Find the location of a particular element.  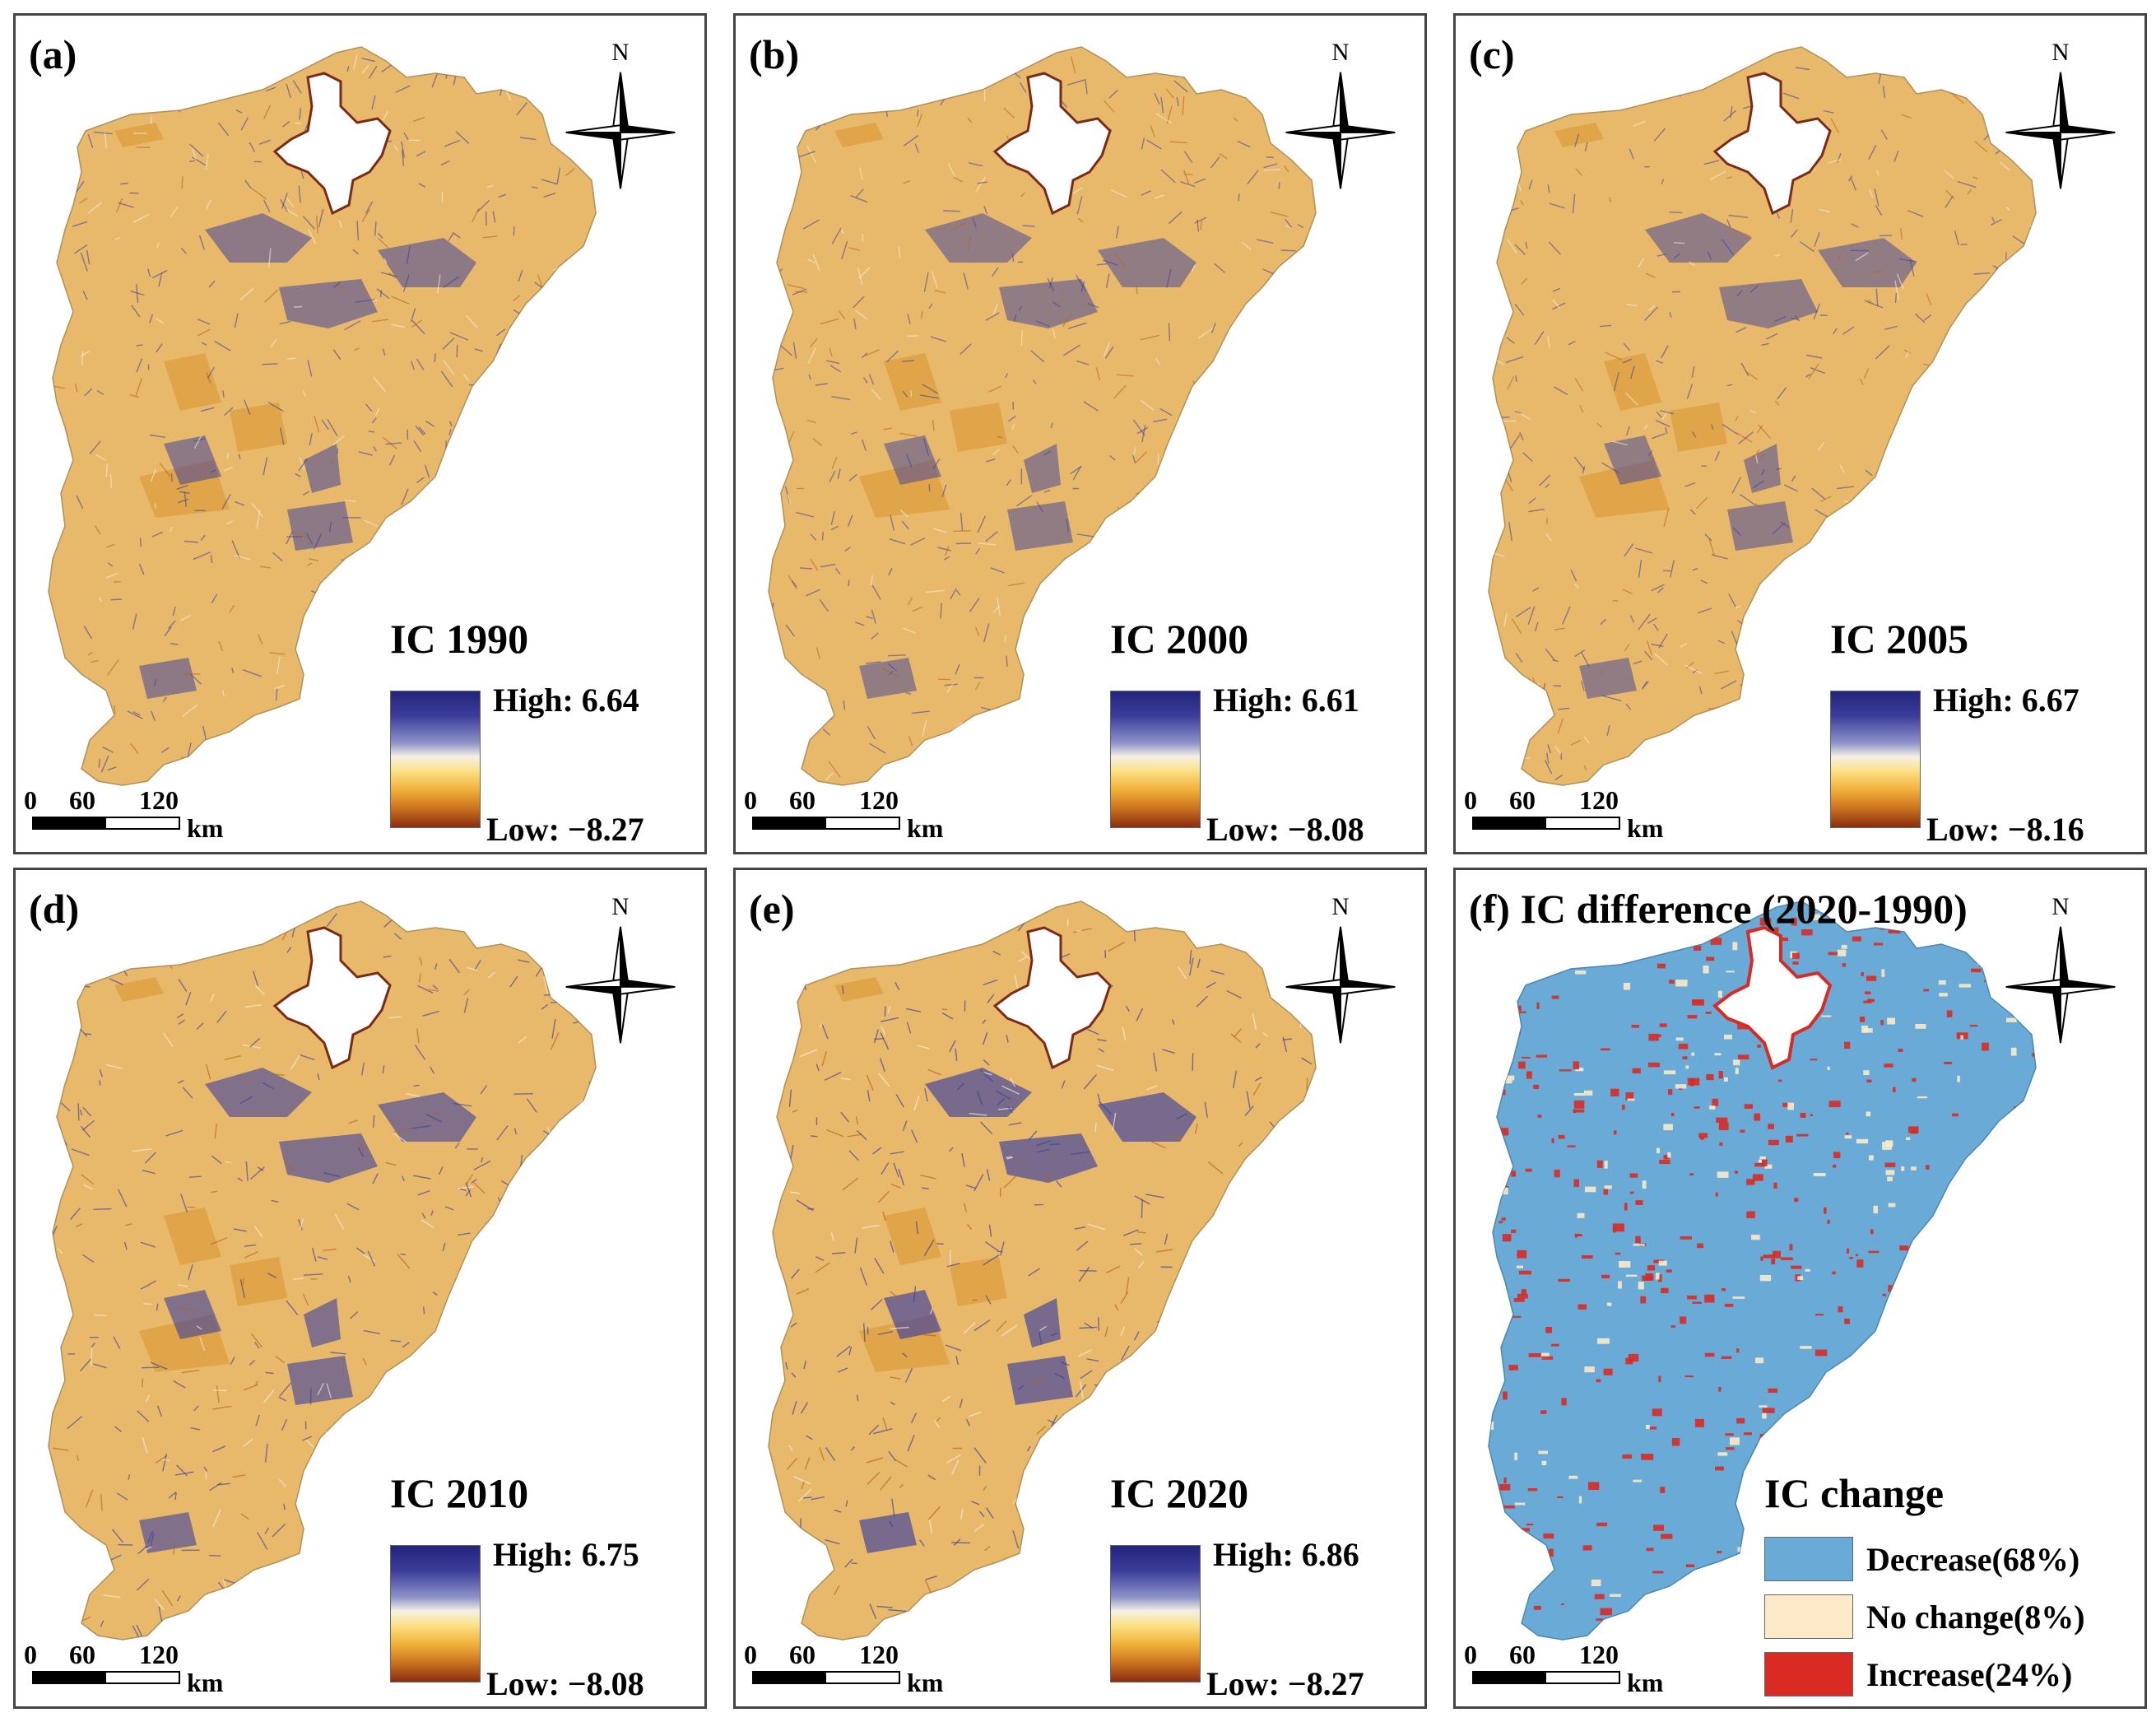

map-a is located at coordinates (322, 416).